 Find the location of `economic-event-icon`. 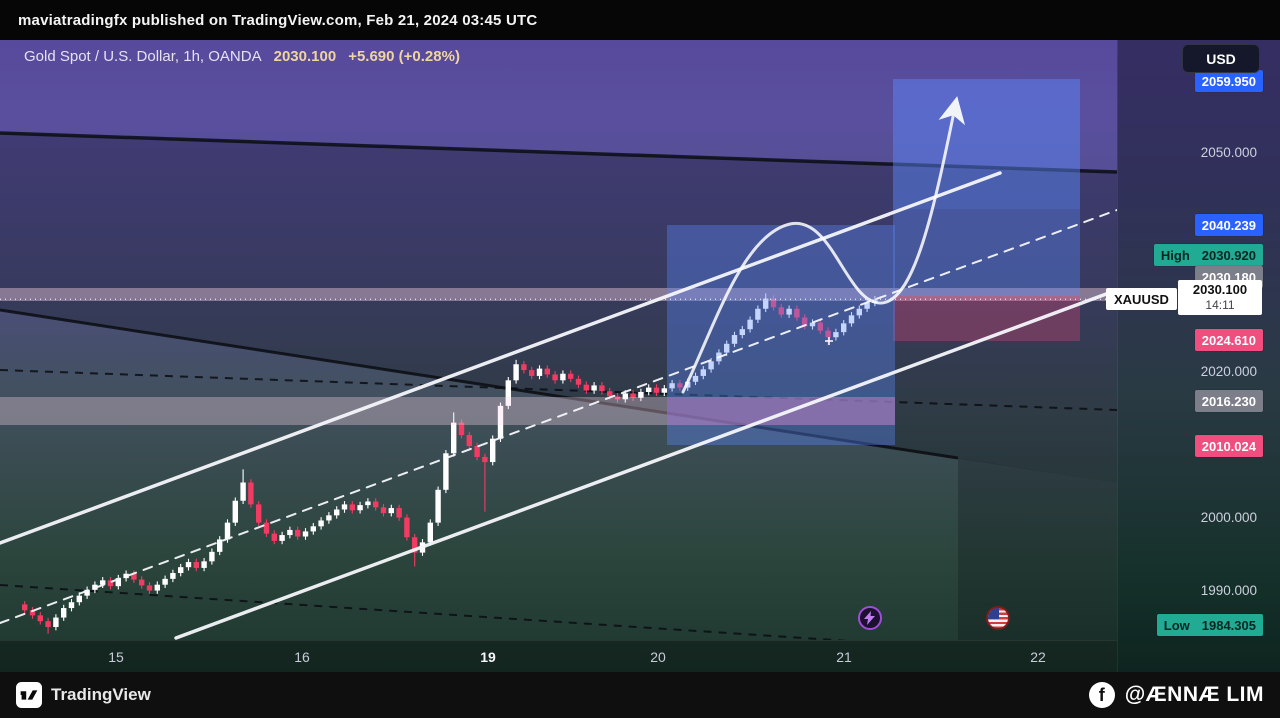

economic-event-icon is located at coordinates (870, 618).